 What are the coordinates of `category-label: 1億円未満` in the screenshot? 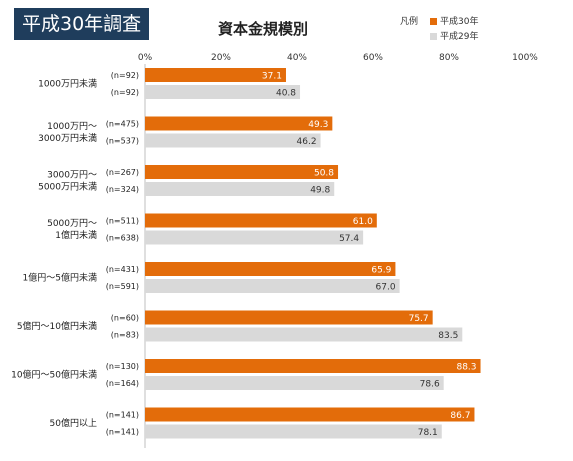 It's located at (76, 235).